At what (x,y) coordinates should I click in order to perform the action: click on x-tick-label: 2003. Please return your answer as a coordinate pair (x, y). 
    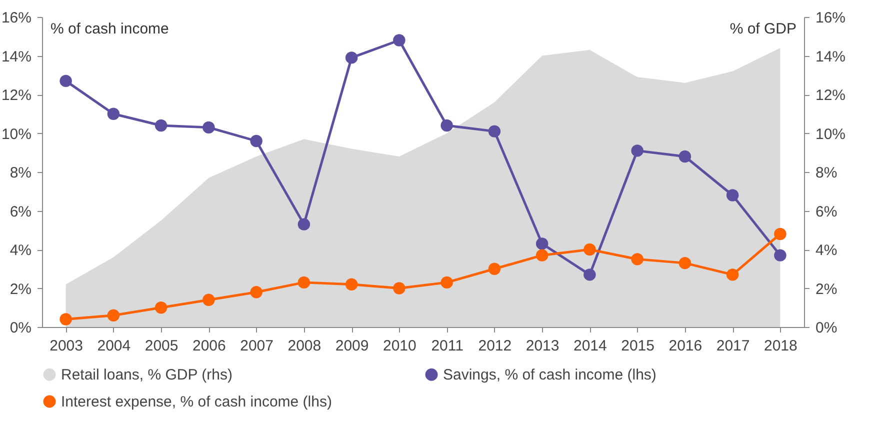
    Looking at the image, I should click on (66, 346).